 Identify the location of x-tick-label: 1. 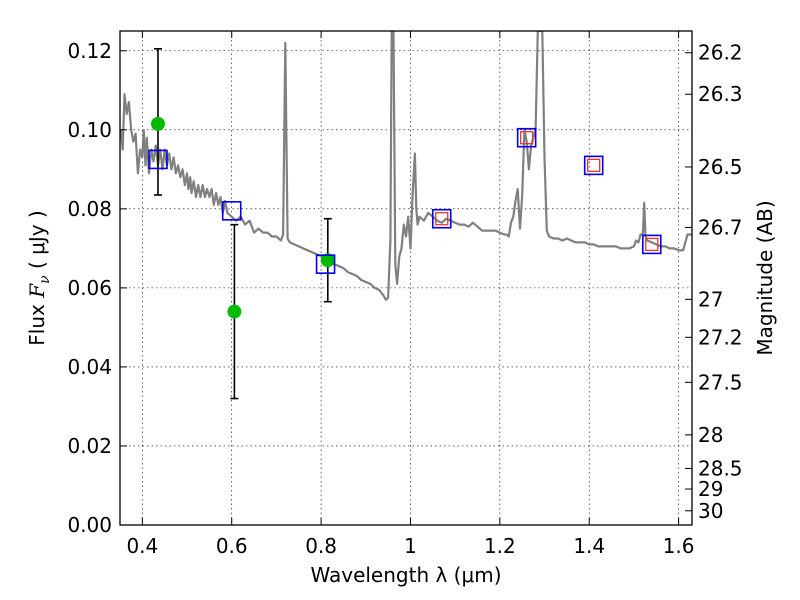
(410, 546).